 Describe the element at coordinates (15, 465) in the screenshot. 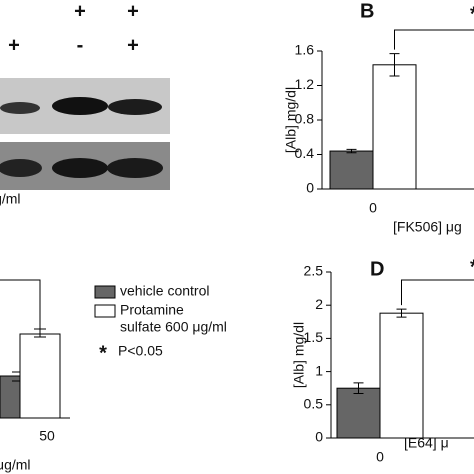

I see `x-axis-label: μg/ml` at that location.